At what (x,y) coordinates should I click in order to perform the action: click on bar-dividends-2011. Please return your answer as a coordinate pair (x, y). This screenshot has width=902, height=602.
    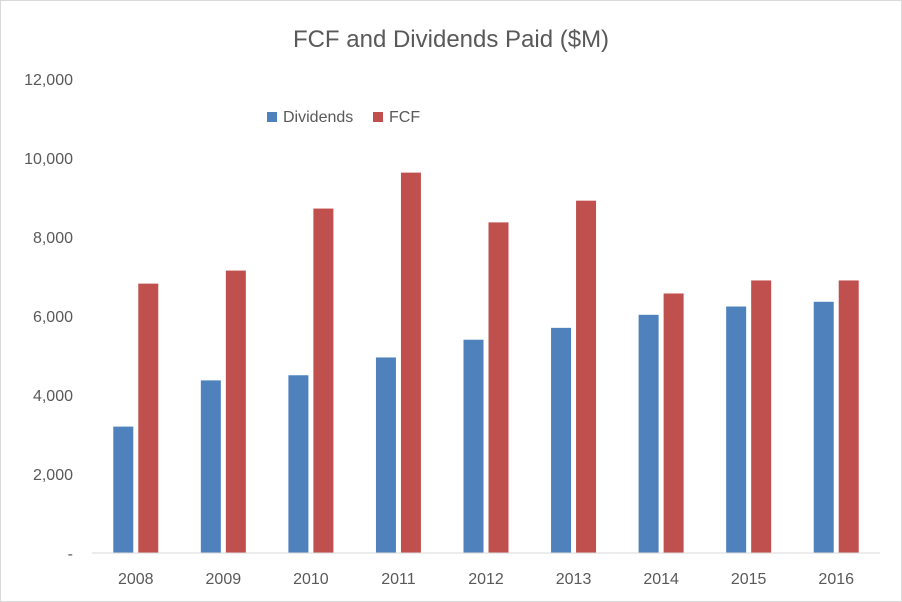
    Looking at the image, I should click on (385, 455).